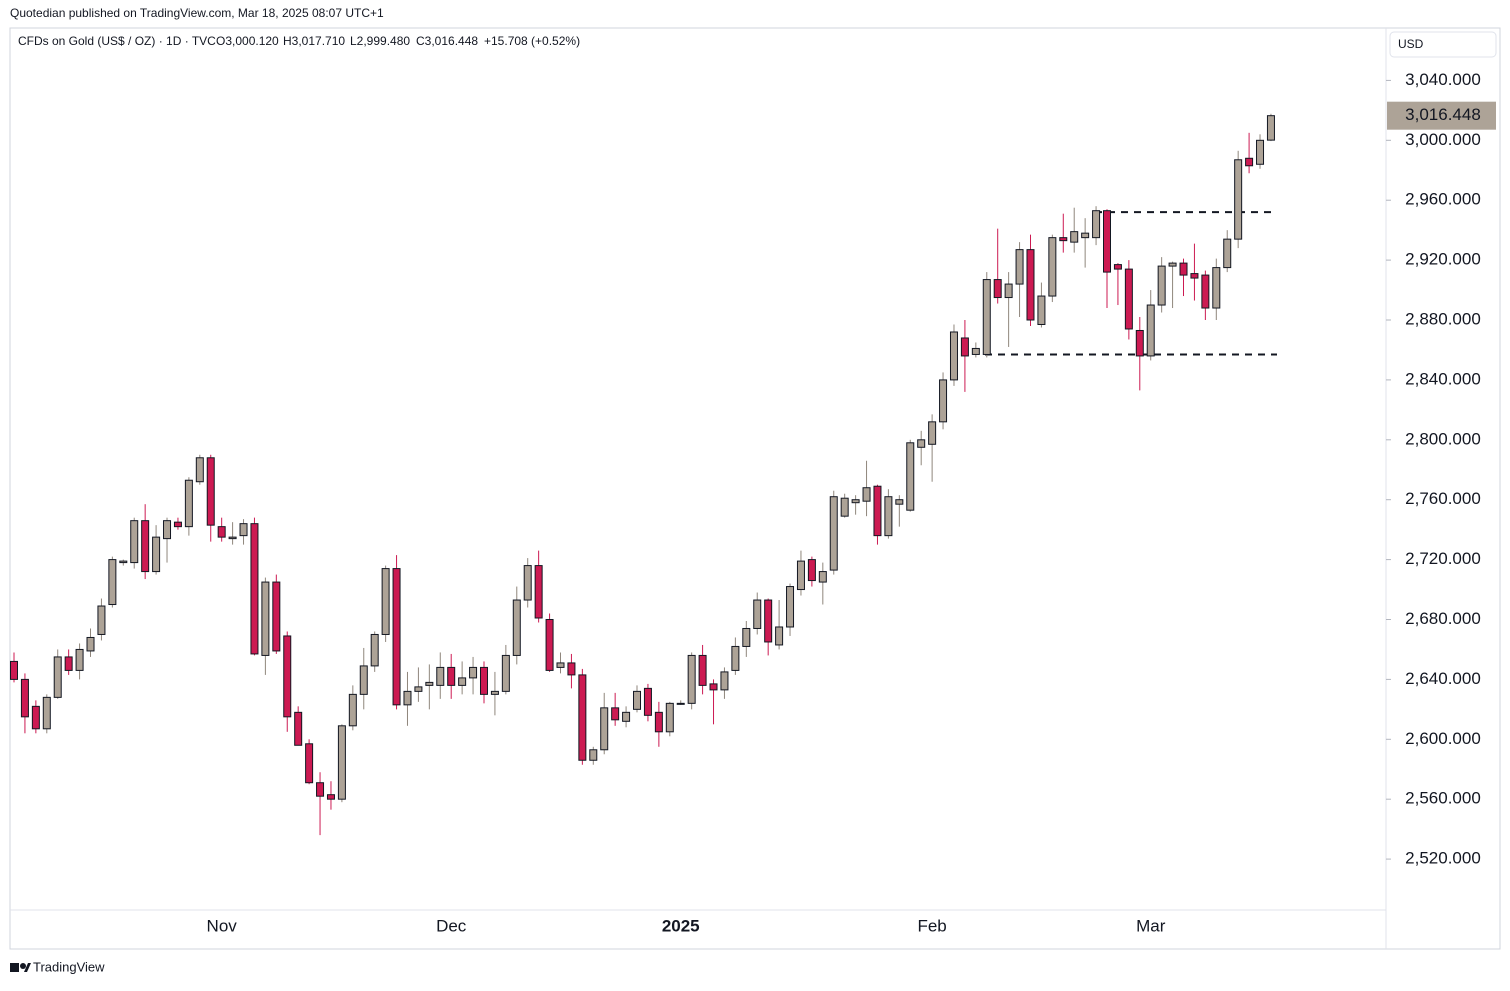 The width and height of the screenshot is (1510, 991). Describe the element at coordinates (1443, 44) in the screenshot. I see `currency-box` at that location.